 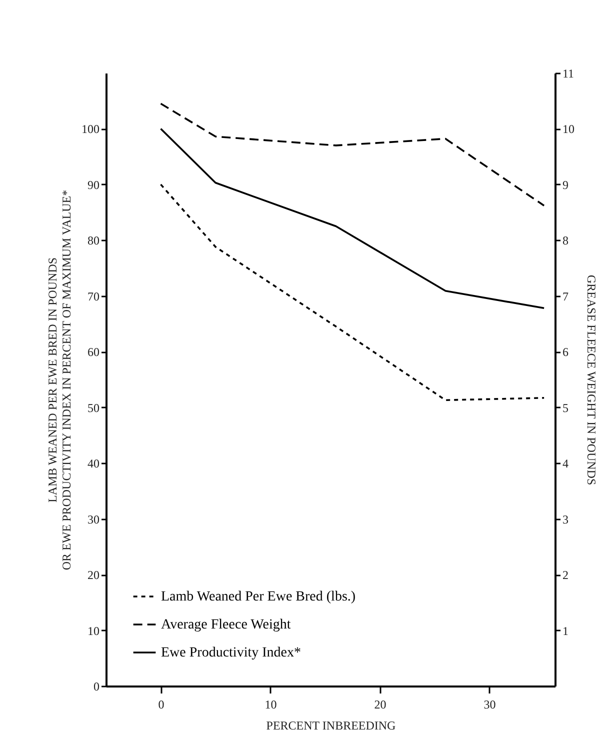 What do you see at coordinates (565, 296) in the screenshot?
I see `y2-tick-label: 7` at bounding box center [565, 296].